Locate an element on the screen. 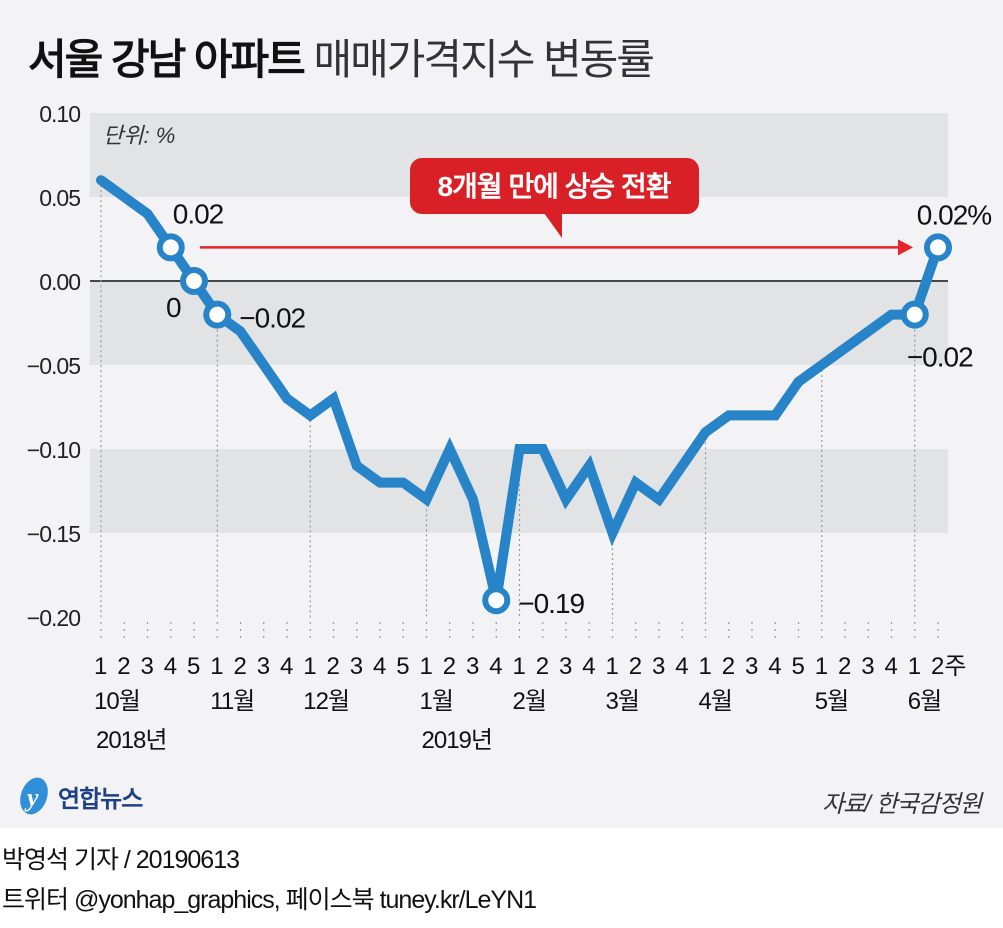  source-note: 자료/ 한국감정원 is located at coordinates (902, 804).